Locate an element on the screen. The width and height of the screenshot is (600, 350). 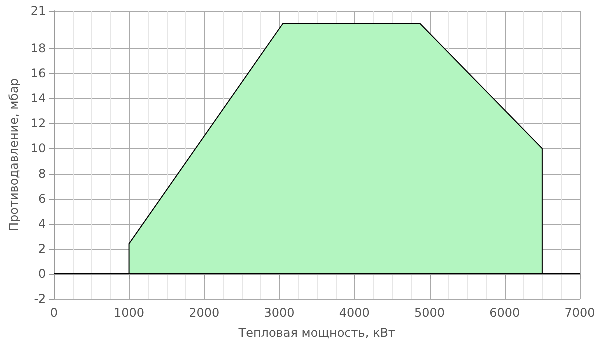
y-tick-label: 4 is located at coordinates (42, 223).